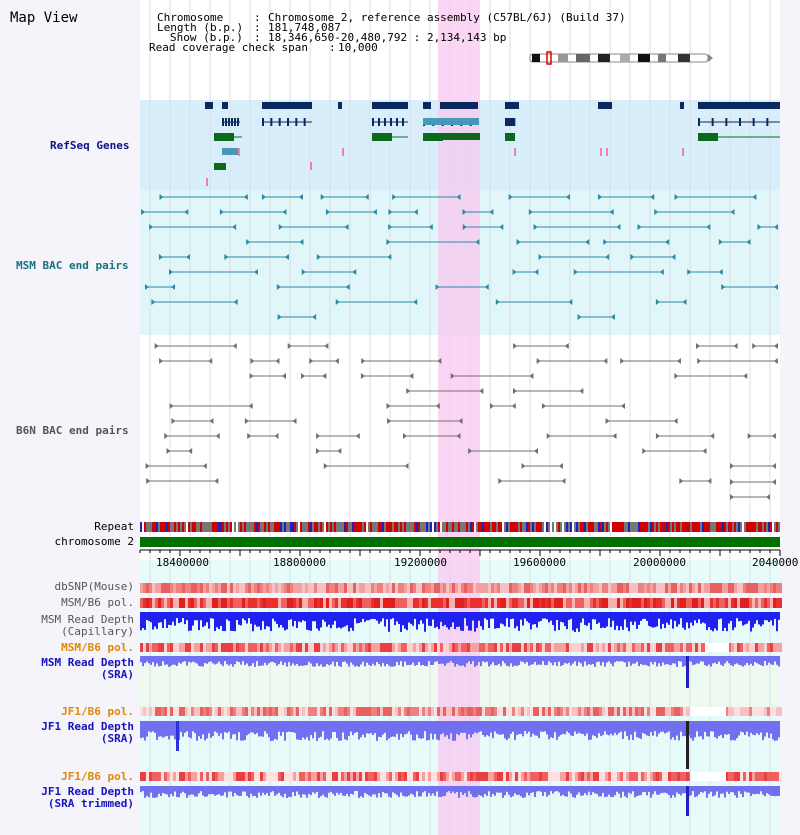  Describe the element at coordinates (72, 430) in the screenshot. I see `track-label-b6n-bac: B6N BAC end pairs` at that location.